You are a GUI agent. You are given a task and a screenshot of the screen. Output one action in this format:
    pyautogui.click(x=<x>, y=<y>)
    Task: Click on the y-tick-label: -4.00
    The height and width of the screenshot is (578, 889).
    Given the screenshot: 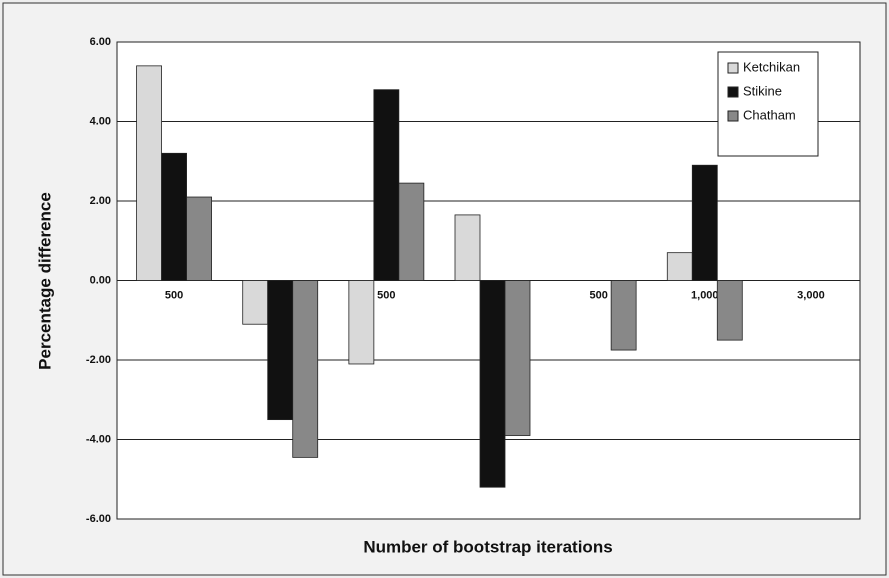 What is the action you would take?
    pyautogui.click(x=98, y=439)
    